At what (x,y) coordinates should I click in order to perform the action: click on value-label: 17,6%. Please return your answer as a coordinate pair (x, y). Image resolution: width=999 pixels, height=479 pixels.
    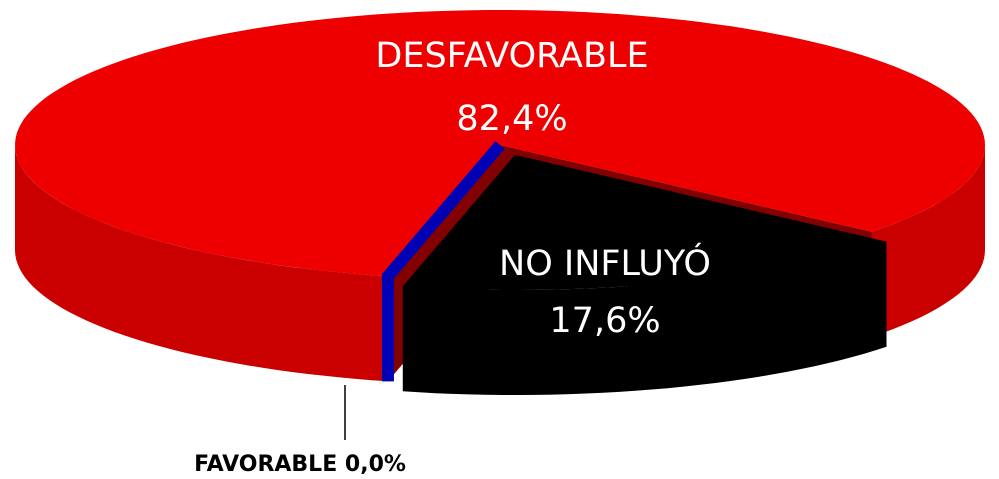
    Looking at the image, I should click on (604, 321).